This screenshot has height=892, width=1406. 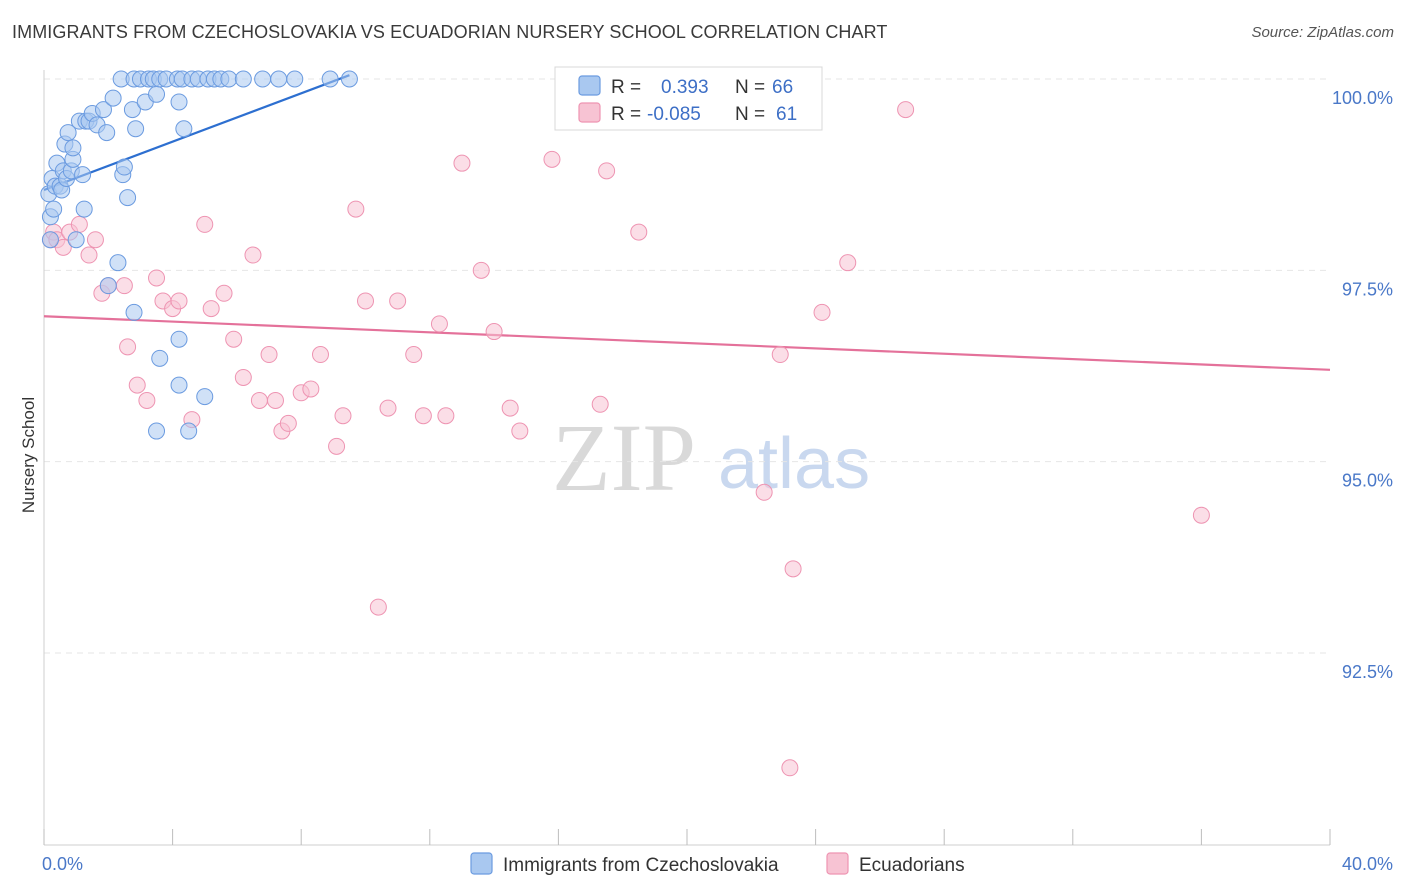 I want to click on legend-swatch-pink, so click(x=589, y=112).